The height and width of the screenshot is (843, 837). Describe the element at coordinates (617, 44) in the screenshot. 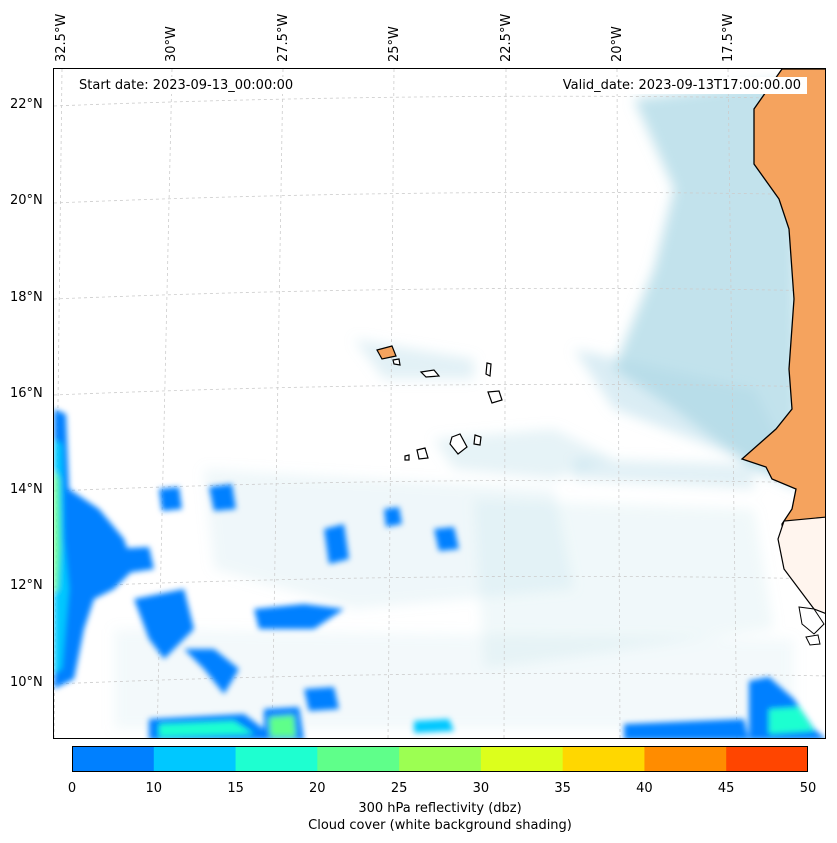

I see `lon-label-20w: 20°W` at that location.